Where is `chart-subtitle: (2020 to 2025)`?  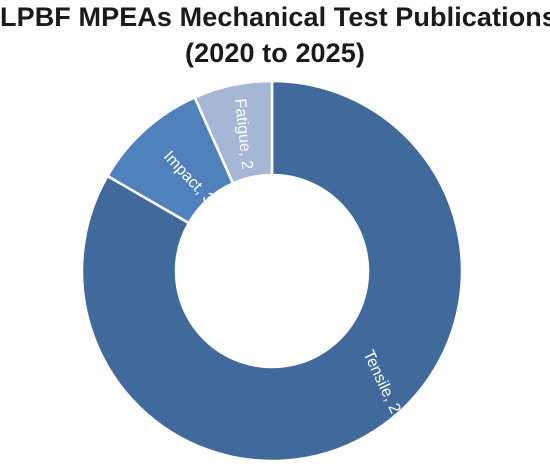
chart-subtitle: (2020 to 2025) is located at coordinates (275, 53).